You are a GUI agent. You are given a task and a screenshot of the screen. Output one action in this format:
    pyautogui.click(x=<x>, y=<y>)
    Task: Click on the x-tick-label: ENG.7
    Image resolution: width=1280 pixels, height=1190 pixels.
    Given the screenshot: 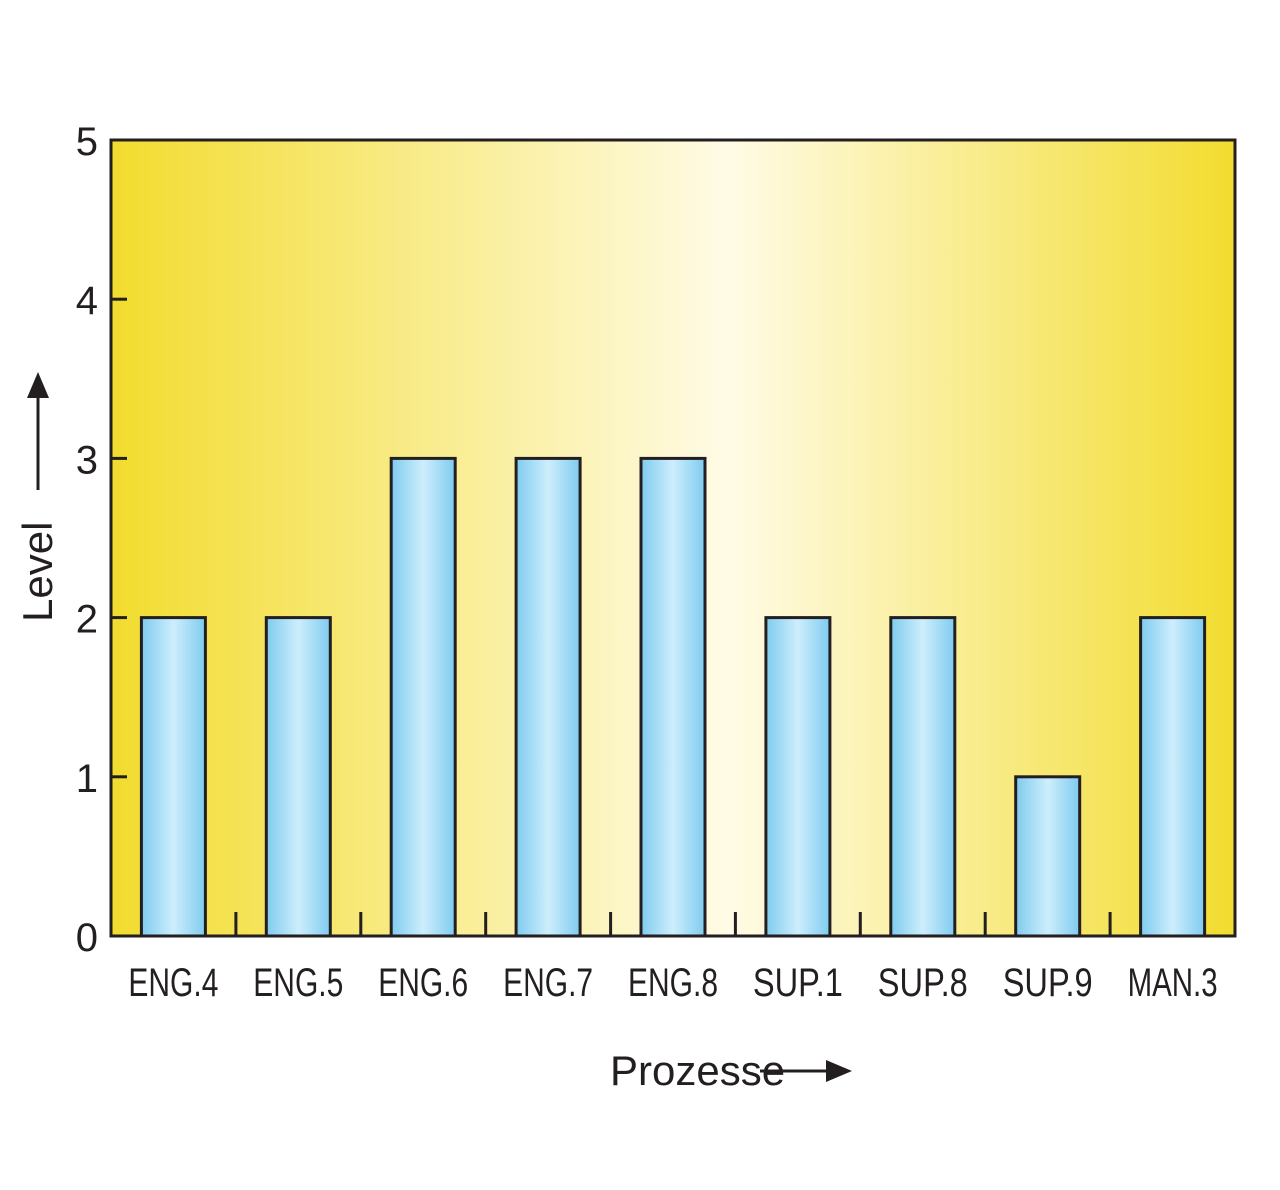 What is the action you would take?
    pyautogui.click(x=548, y=983)
    